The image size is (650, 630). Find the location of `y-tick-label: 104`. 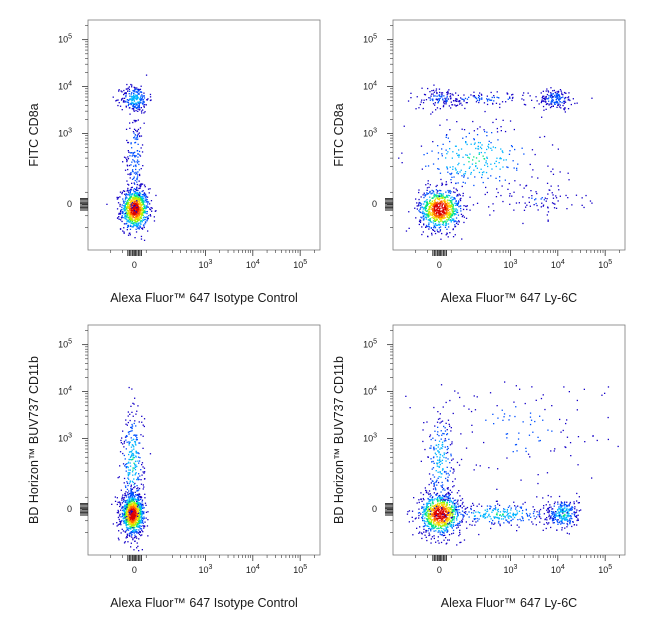

y-tick-label: 104 is located at coordinates (65, 391).